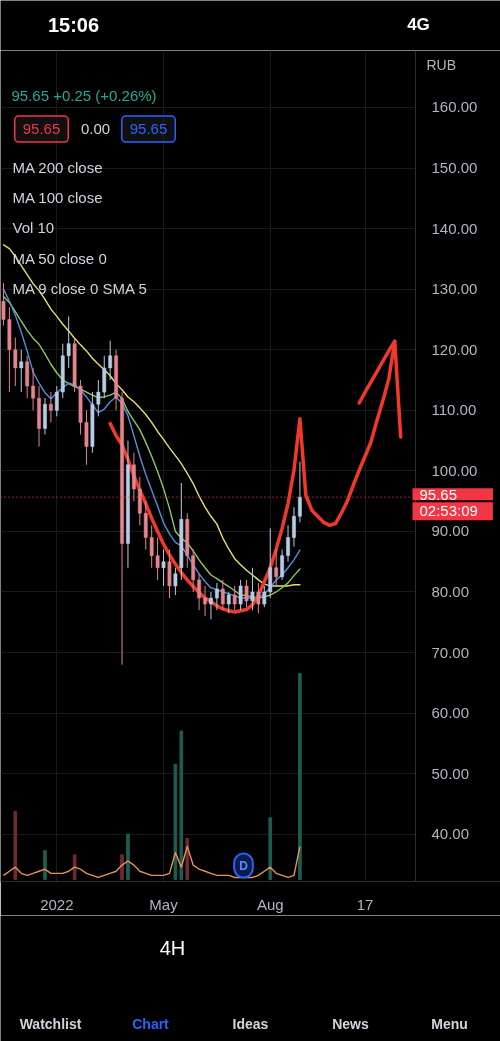 The width and height of the screenshot is (500, 1041). What do you see at coordinates (449, 1023) in the screenshot?
I see `text: Menu` at bounding box center [449, 1023].